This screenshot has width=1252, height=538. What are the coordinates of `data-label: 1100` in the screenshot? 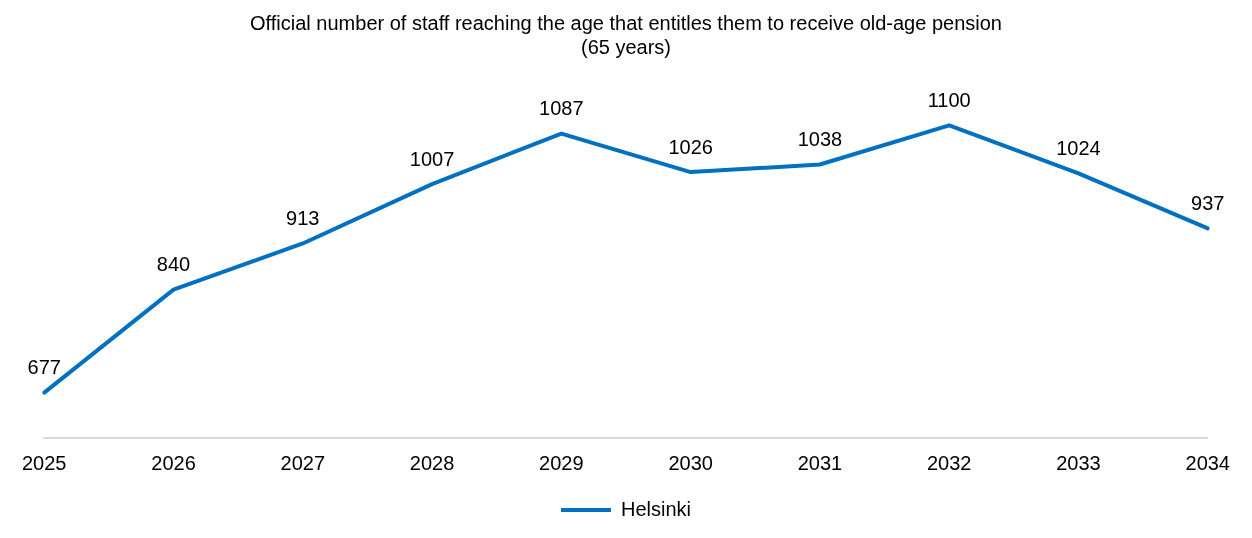 It's located at (949, 99).